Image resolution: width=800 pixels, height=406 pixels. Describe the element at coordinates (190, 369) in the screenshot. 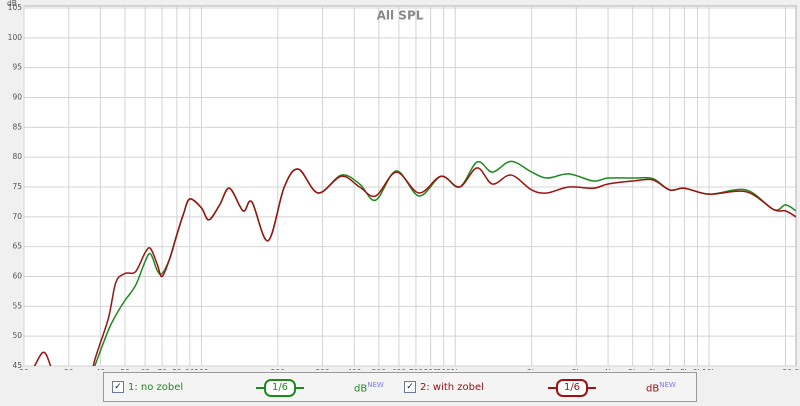

I see `x-tick-label: 90` at that location.